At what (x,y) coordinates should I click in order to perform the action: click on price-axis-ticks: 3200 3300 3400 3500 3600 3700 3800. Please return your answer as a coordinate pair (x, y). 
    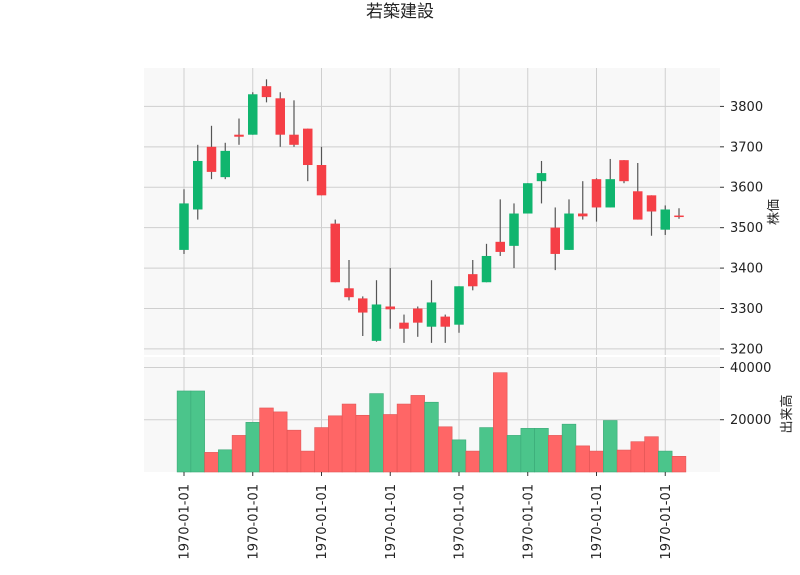
    Looking at the image, I should click on (741, 228).